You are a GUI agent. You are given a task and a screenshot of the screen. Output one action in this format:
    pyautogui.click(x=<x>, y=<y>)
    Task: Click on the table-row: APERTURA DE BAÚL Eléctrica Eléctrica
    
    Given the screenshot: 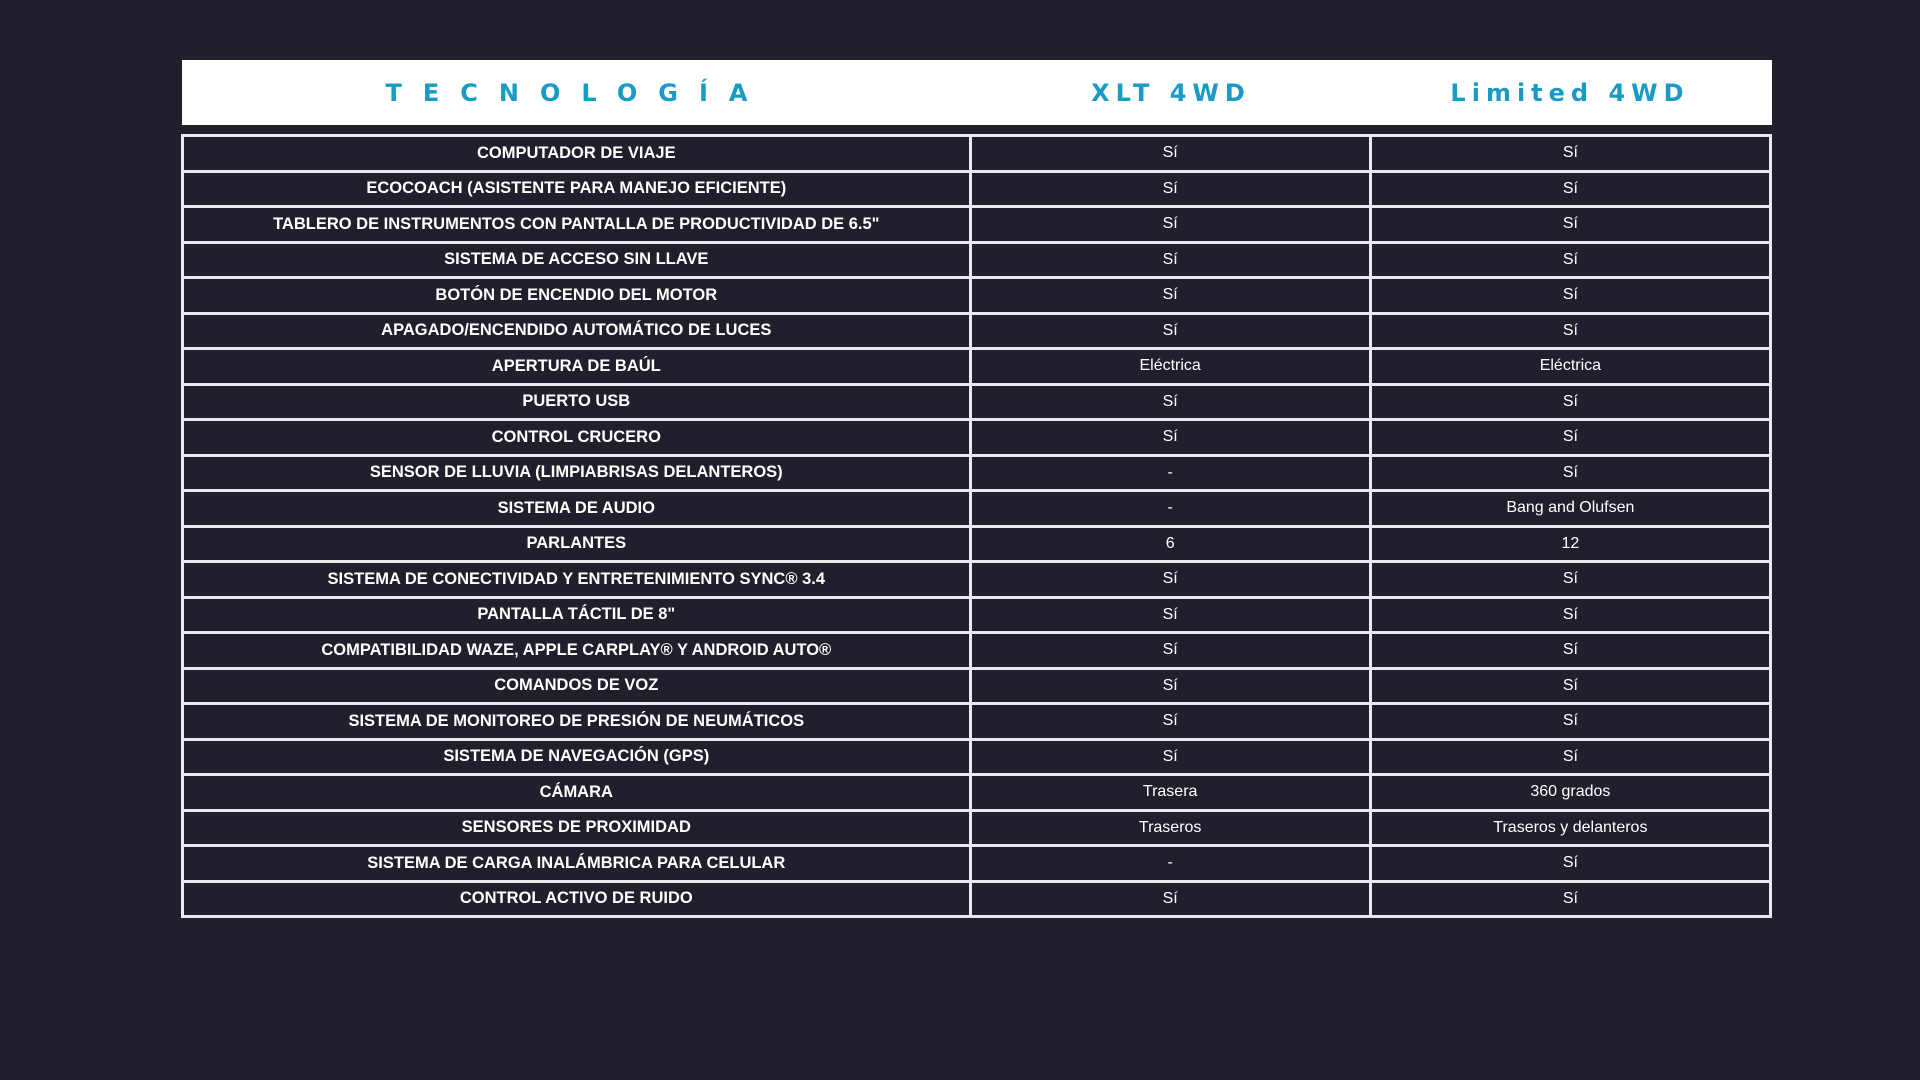 What is the action you would take?
    pyautogui.click(x=977, y=366)
    